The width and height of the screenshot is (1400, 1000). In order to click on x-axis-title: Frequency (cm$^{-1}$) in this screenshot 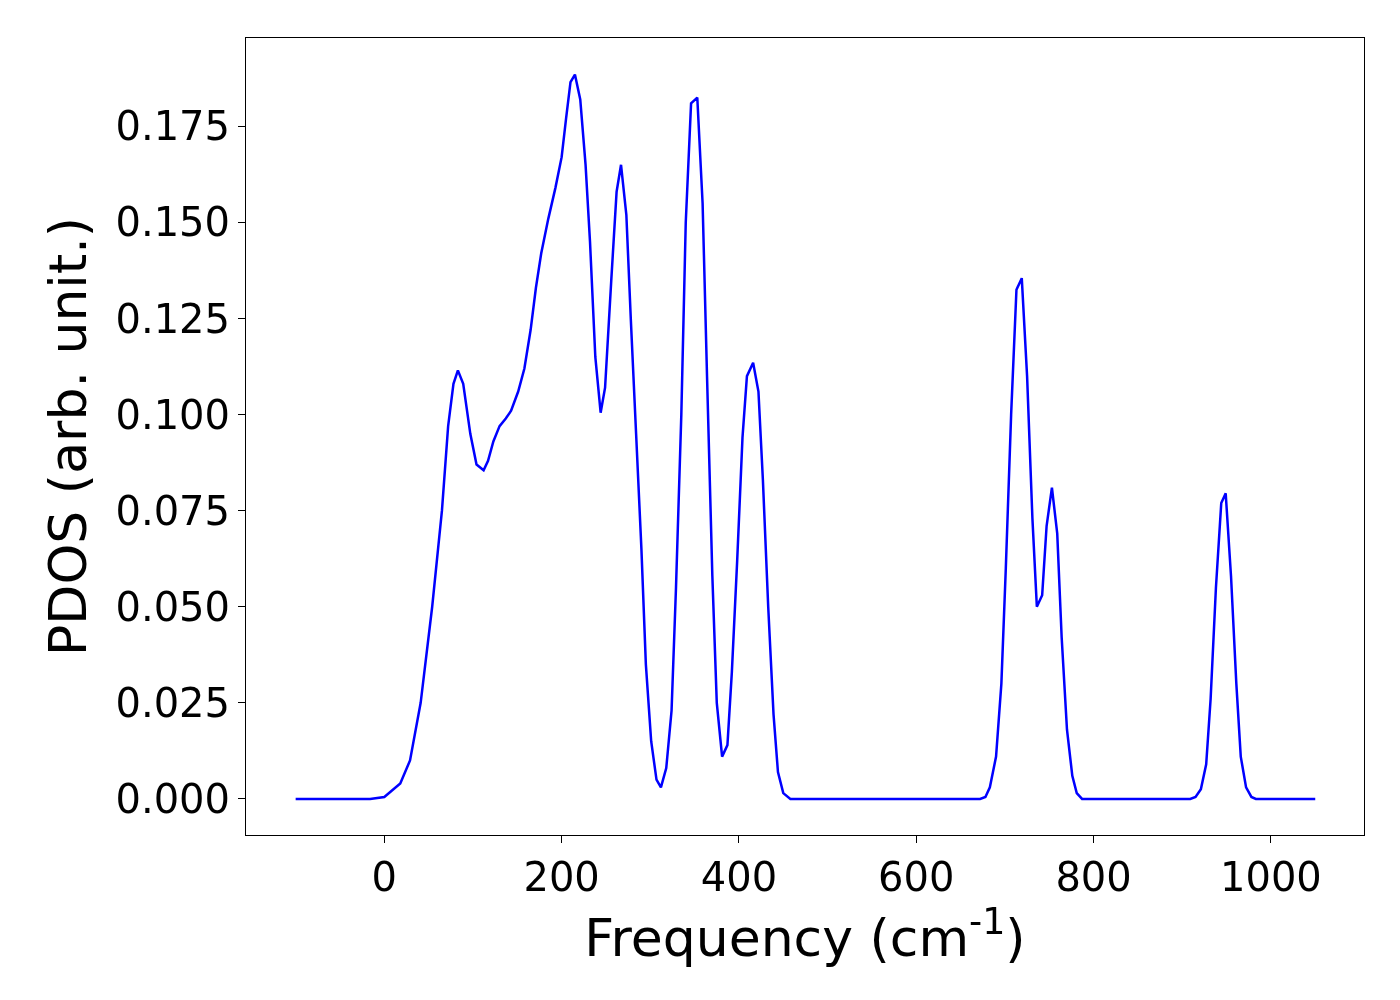, I will do `click(805, 934)`.